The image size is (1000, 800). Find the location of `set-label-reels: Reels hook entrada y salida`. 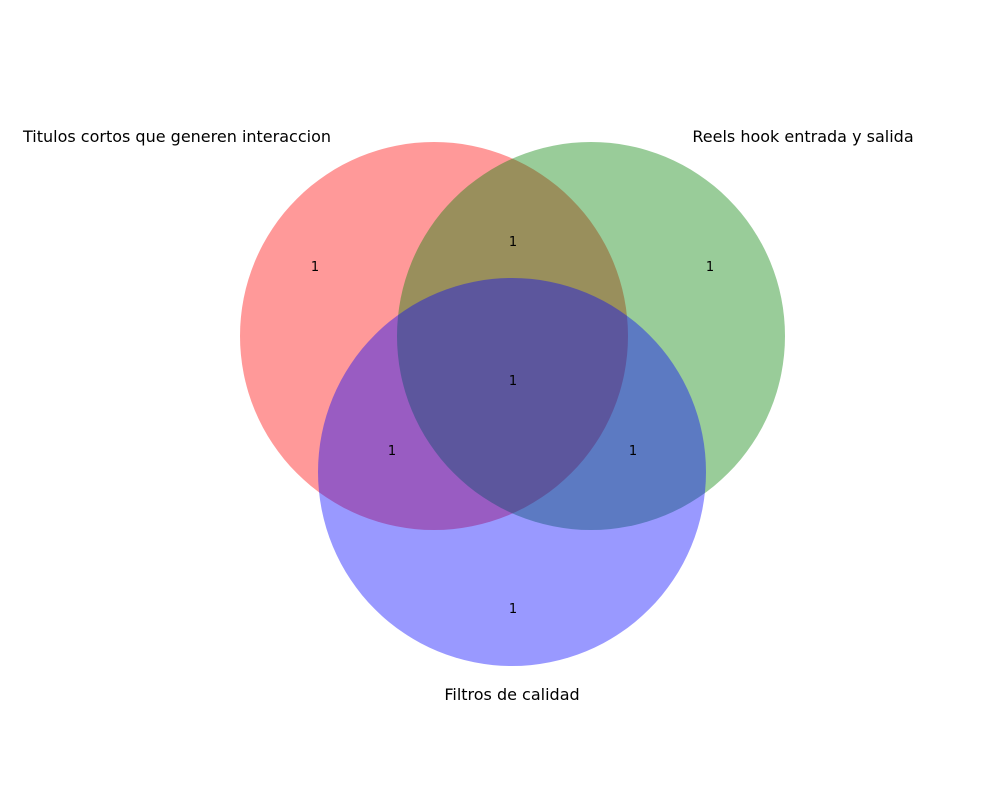

set-label-reels: Reels hook entrada y salida is located at coordinates (802, 136).